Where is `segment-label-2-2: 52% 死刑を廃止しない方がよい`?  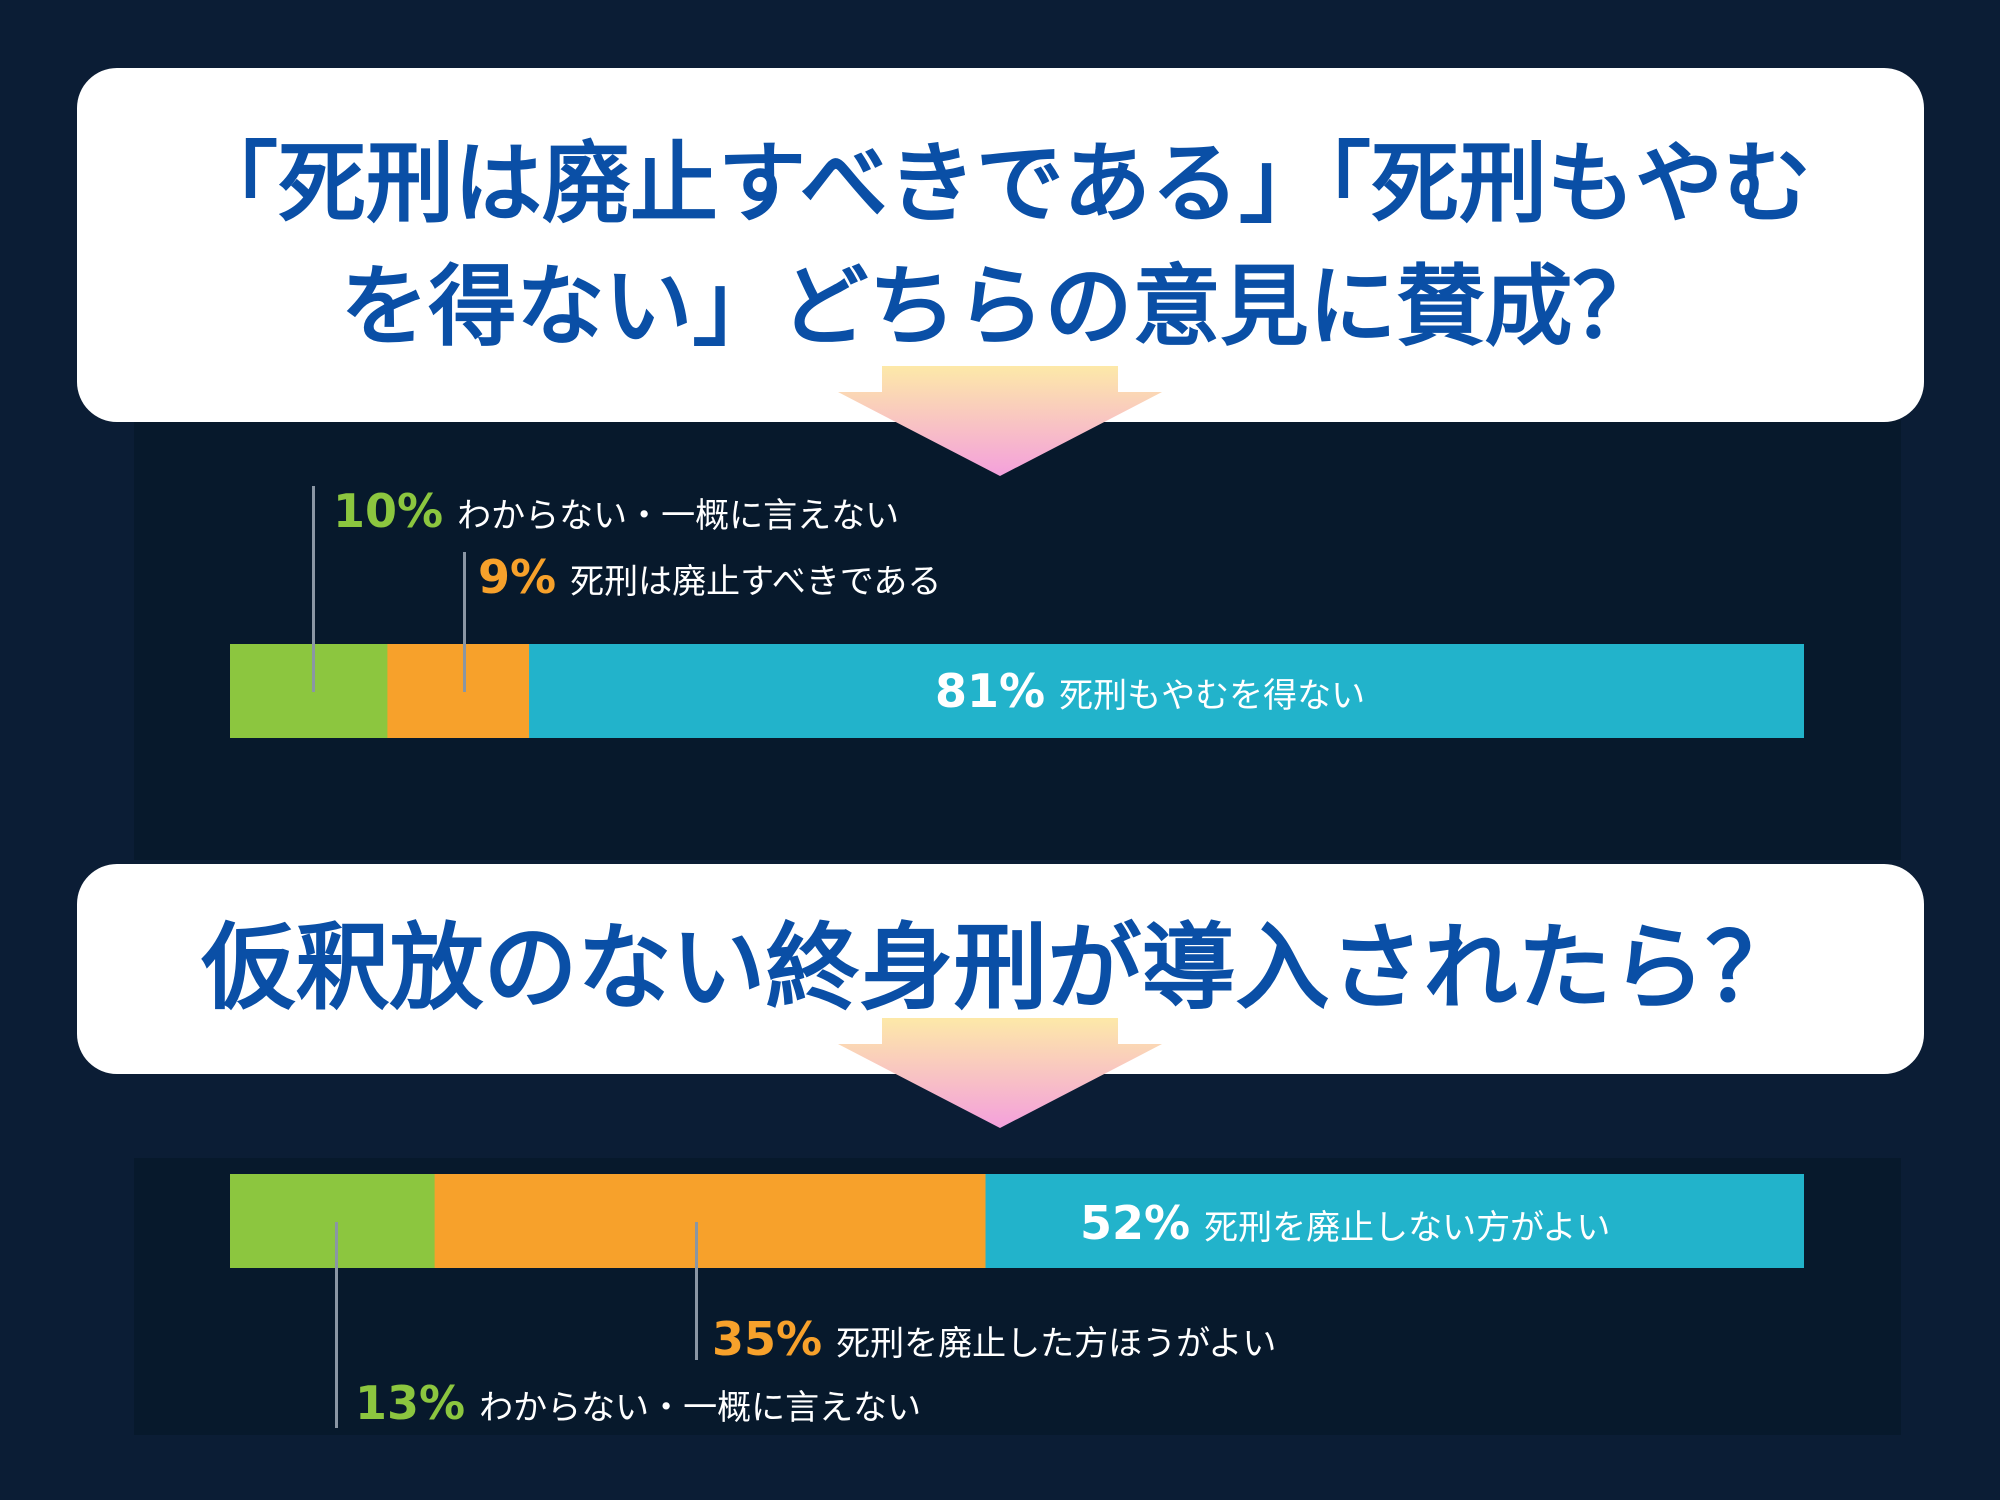
segment-label-2-2: 52% 死刑を廃止しない方がよい is located at coordinates (1345, 1223).